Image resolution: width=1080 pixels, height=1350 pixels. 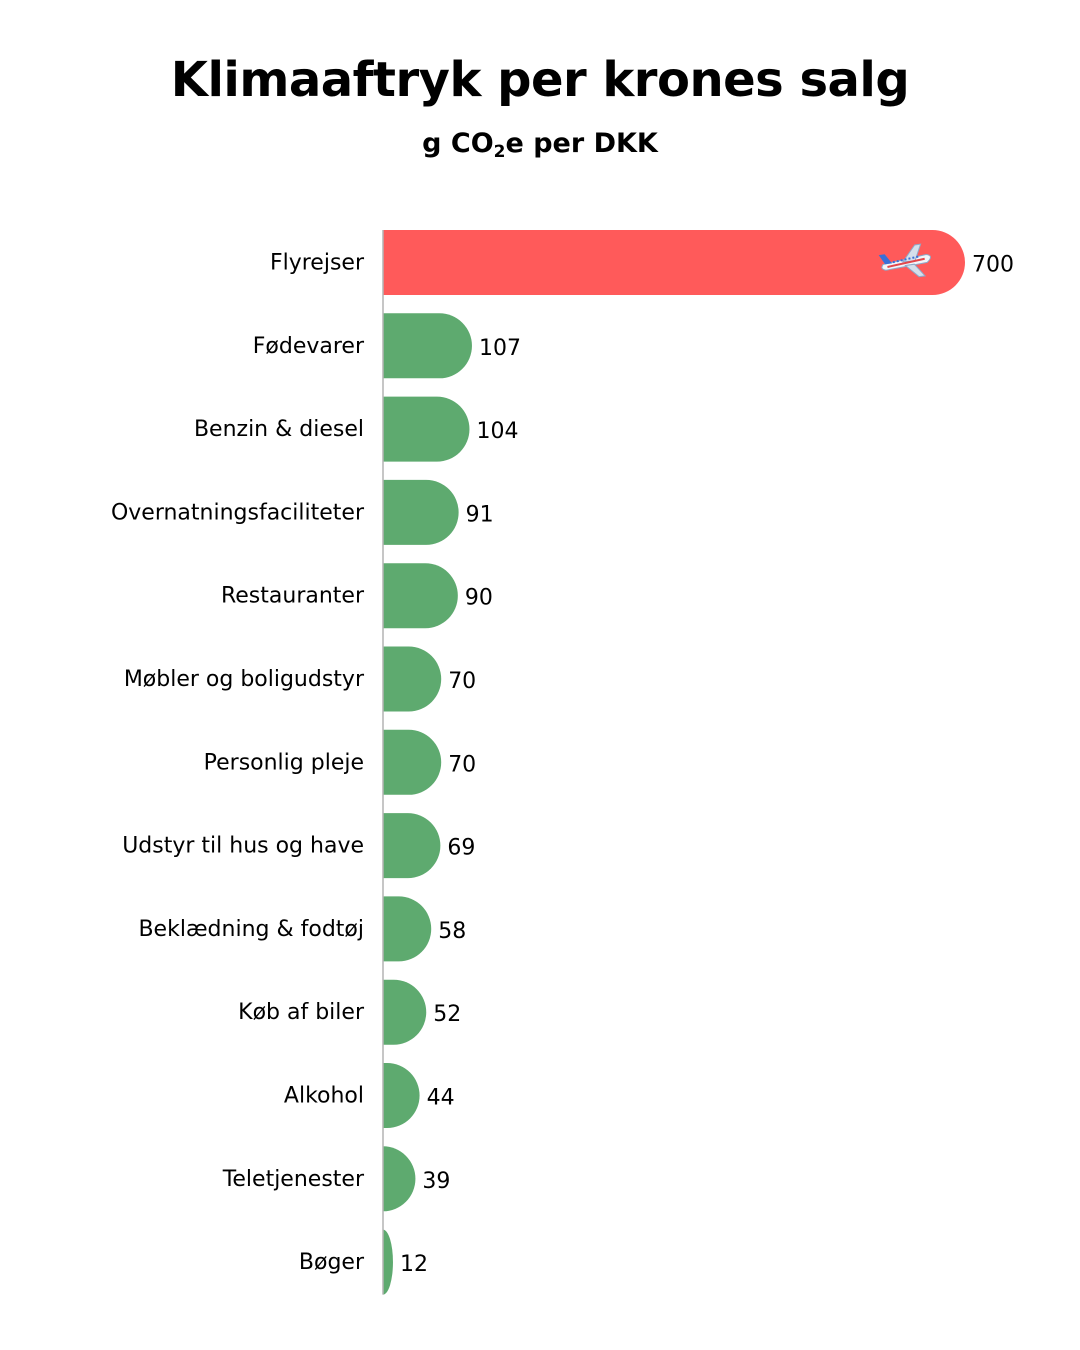 What do you see at coordinates (462, 681) in the screenshot?
I see `value-label-moebler-og-boligudstyr: 70` at bounding box center [462, 681].